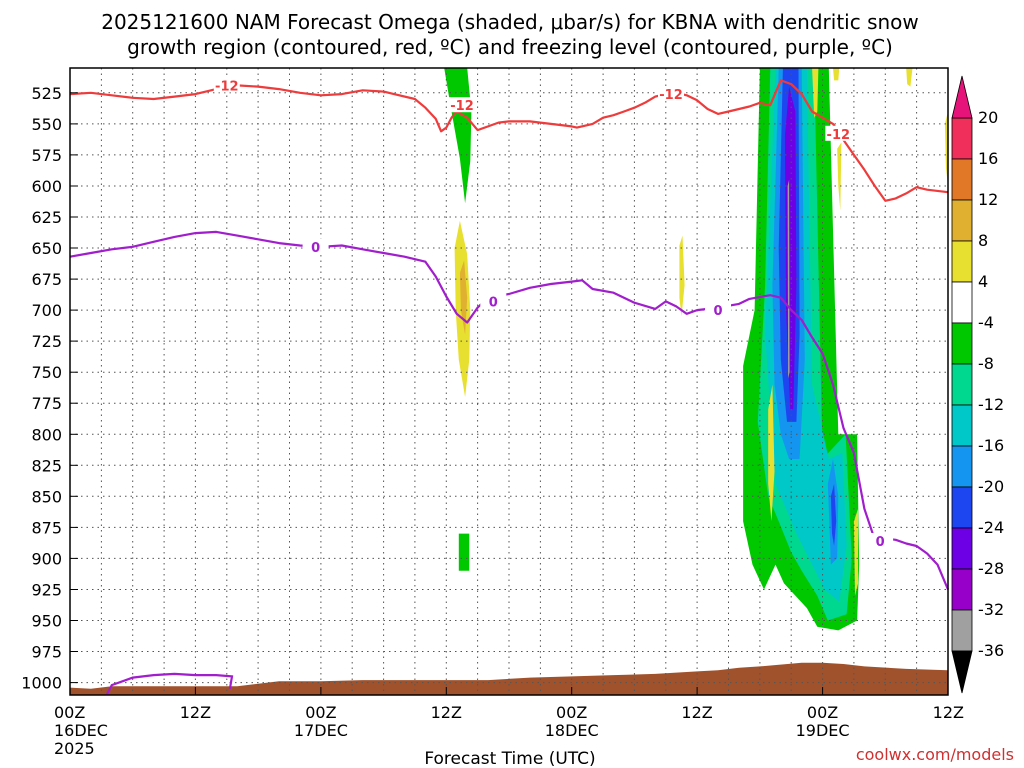 The width and height of the screenshot is (1024, 768). I want to click on x-tick-label-48-2: 18DEC, so click(572, 730).